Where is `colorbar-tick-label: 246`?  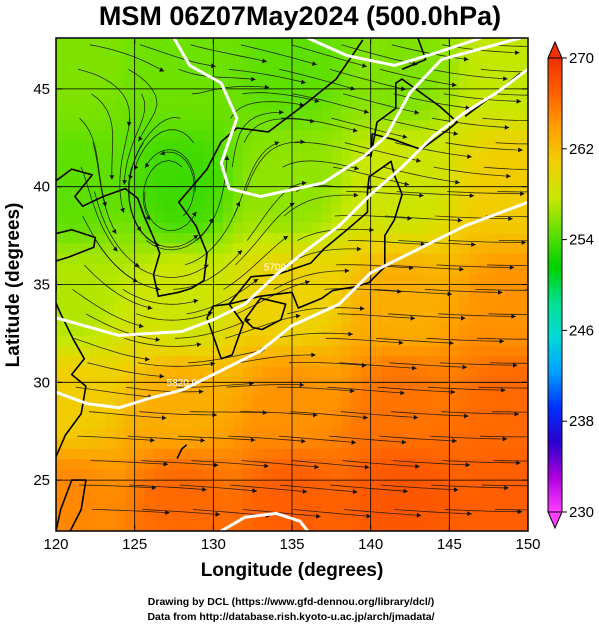 colorbar-tick-label: 246 is located at coordinates (581, 330).